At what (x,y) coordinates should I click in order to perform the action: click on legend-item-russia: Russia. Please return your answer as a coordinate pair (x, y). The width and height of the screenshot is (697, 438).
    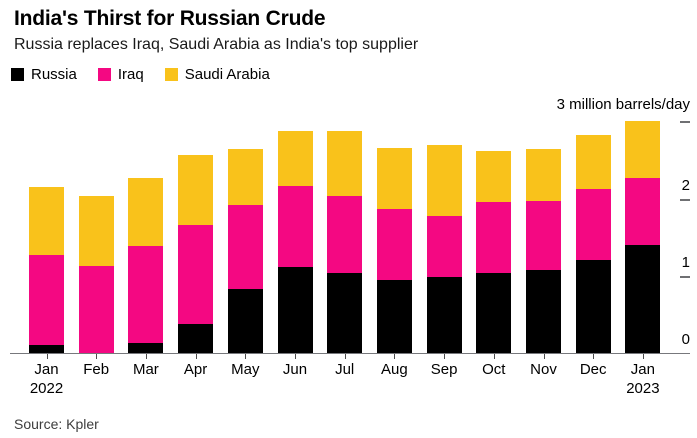
    Looking at the image, I should click on (44, 74).